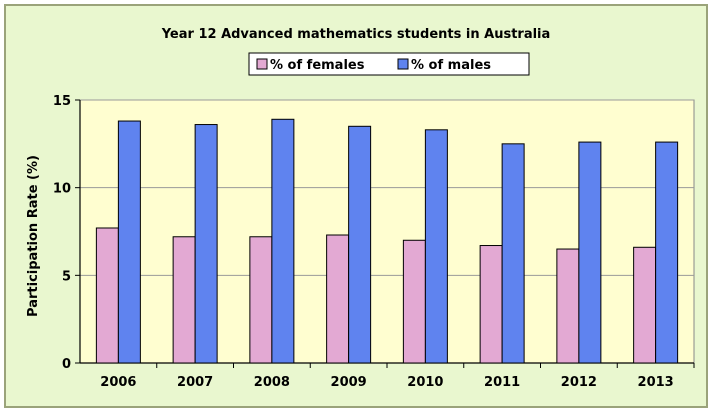 Image resolution: width=714 pixels, height=414 pixels. I want to click on y-tick-label: 15, so click(62, 101).